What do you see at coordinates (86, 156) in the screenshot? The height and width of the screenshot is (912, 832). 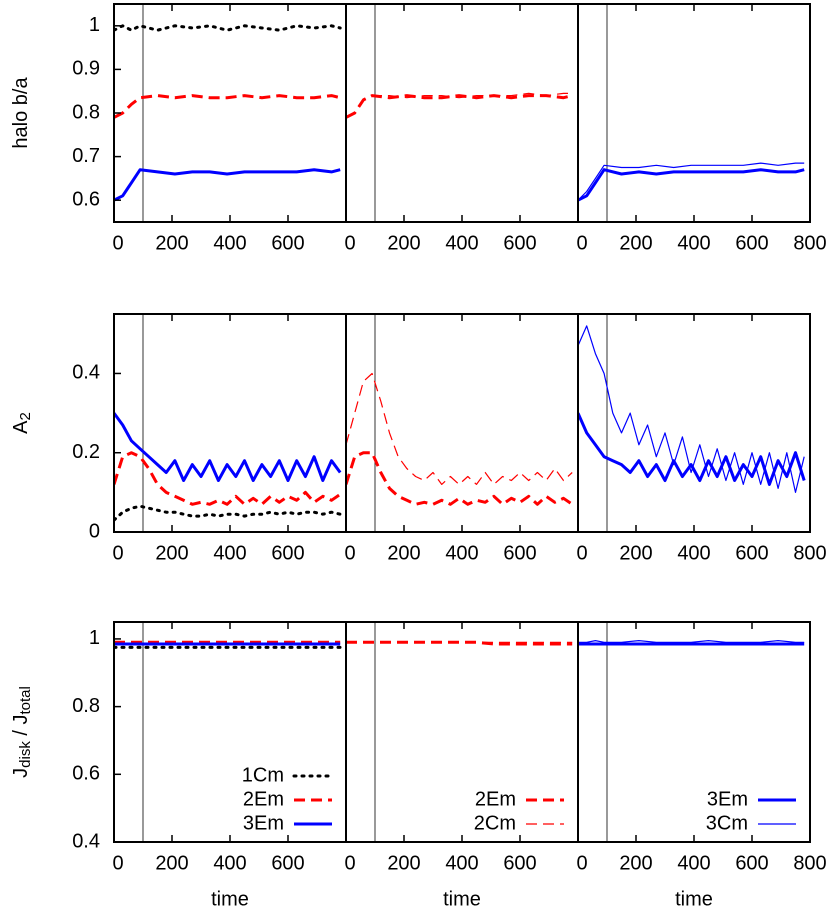 I see `y-tick-label: 0.7` at bounding box center [86, 156].